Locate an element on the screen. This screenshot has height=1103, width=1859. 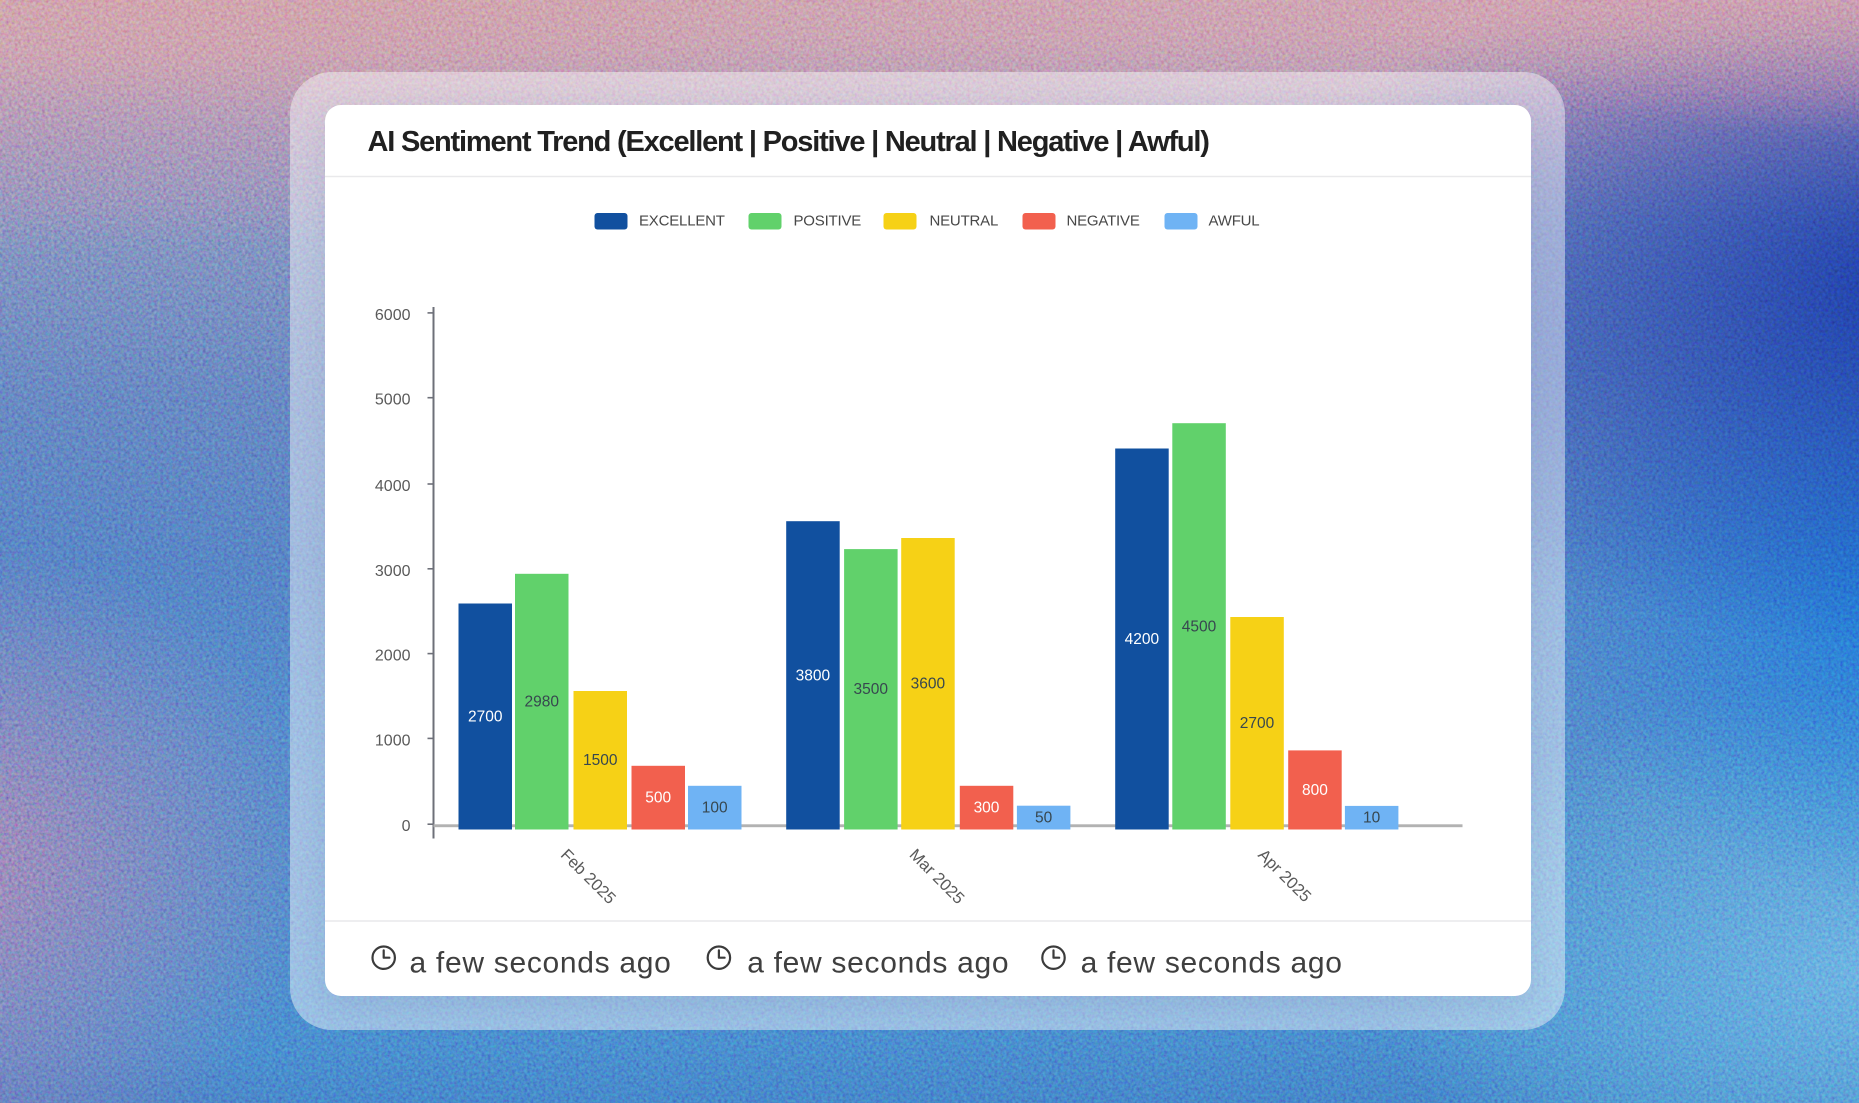
svg-text: NEGATIVE is located at coordinates (1103, 221).